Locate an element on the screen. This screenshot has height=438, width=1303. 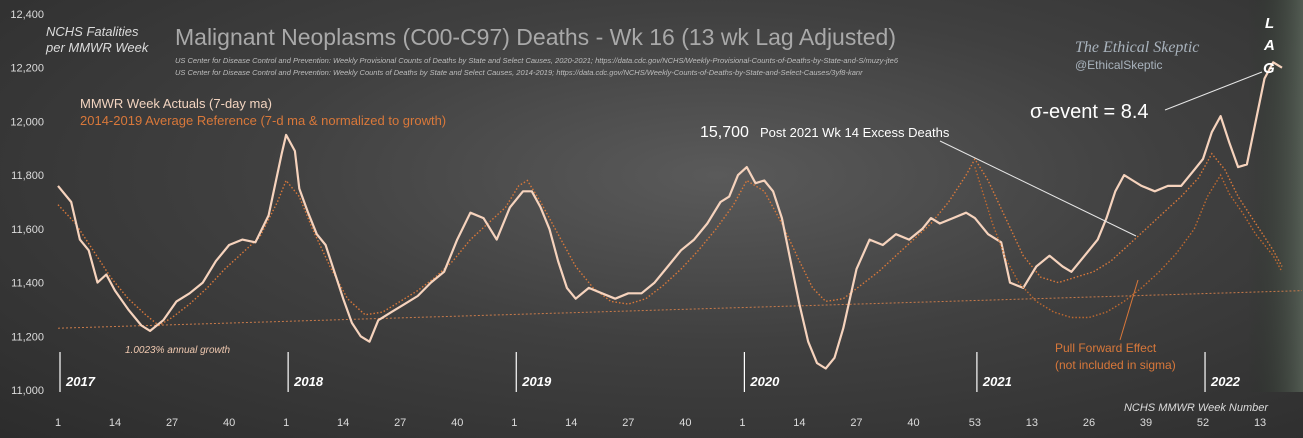
excess-label: Post 2021 Wk 14 Excess Deaths is located at coordinates (855, 132).